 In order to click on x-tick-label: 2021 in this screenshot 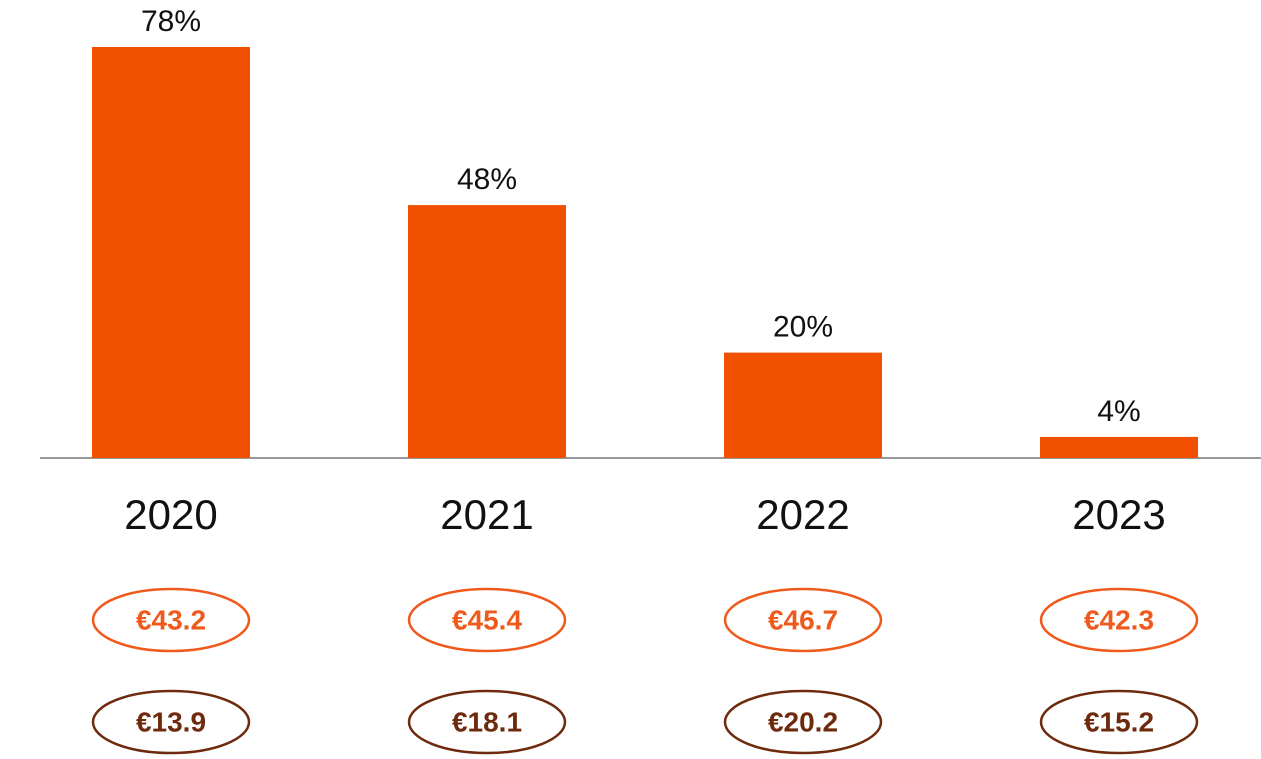, I will do `click(486, 514)`.